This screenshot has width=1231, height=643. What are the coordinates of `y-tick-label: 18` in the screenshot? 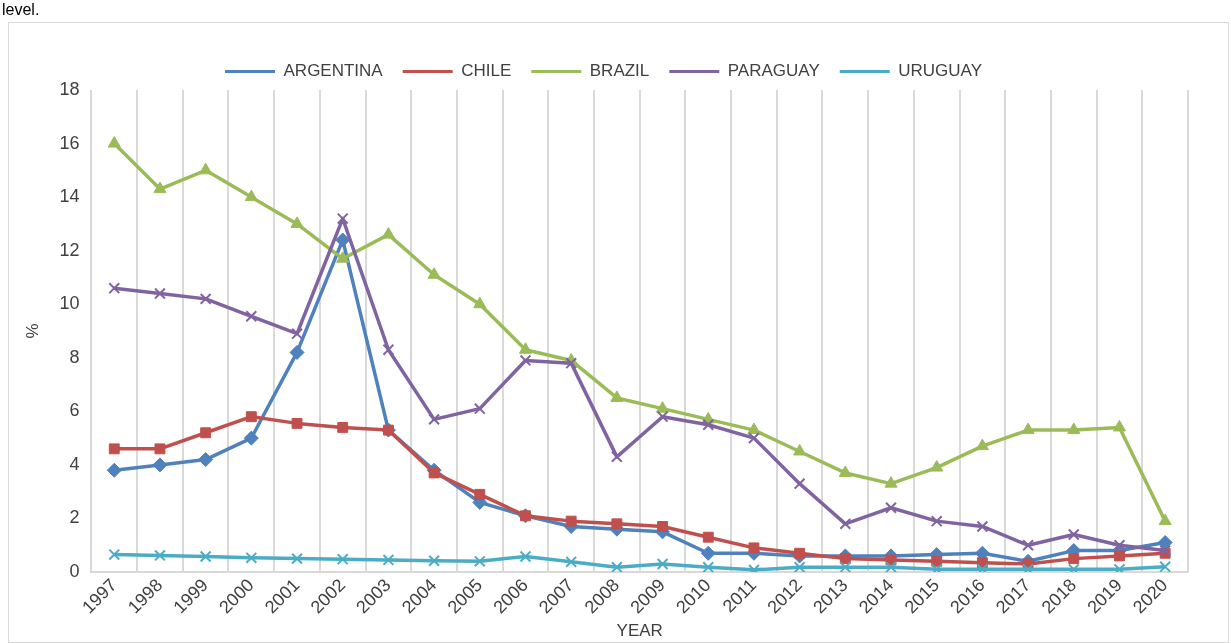 It's located at (69, 88).